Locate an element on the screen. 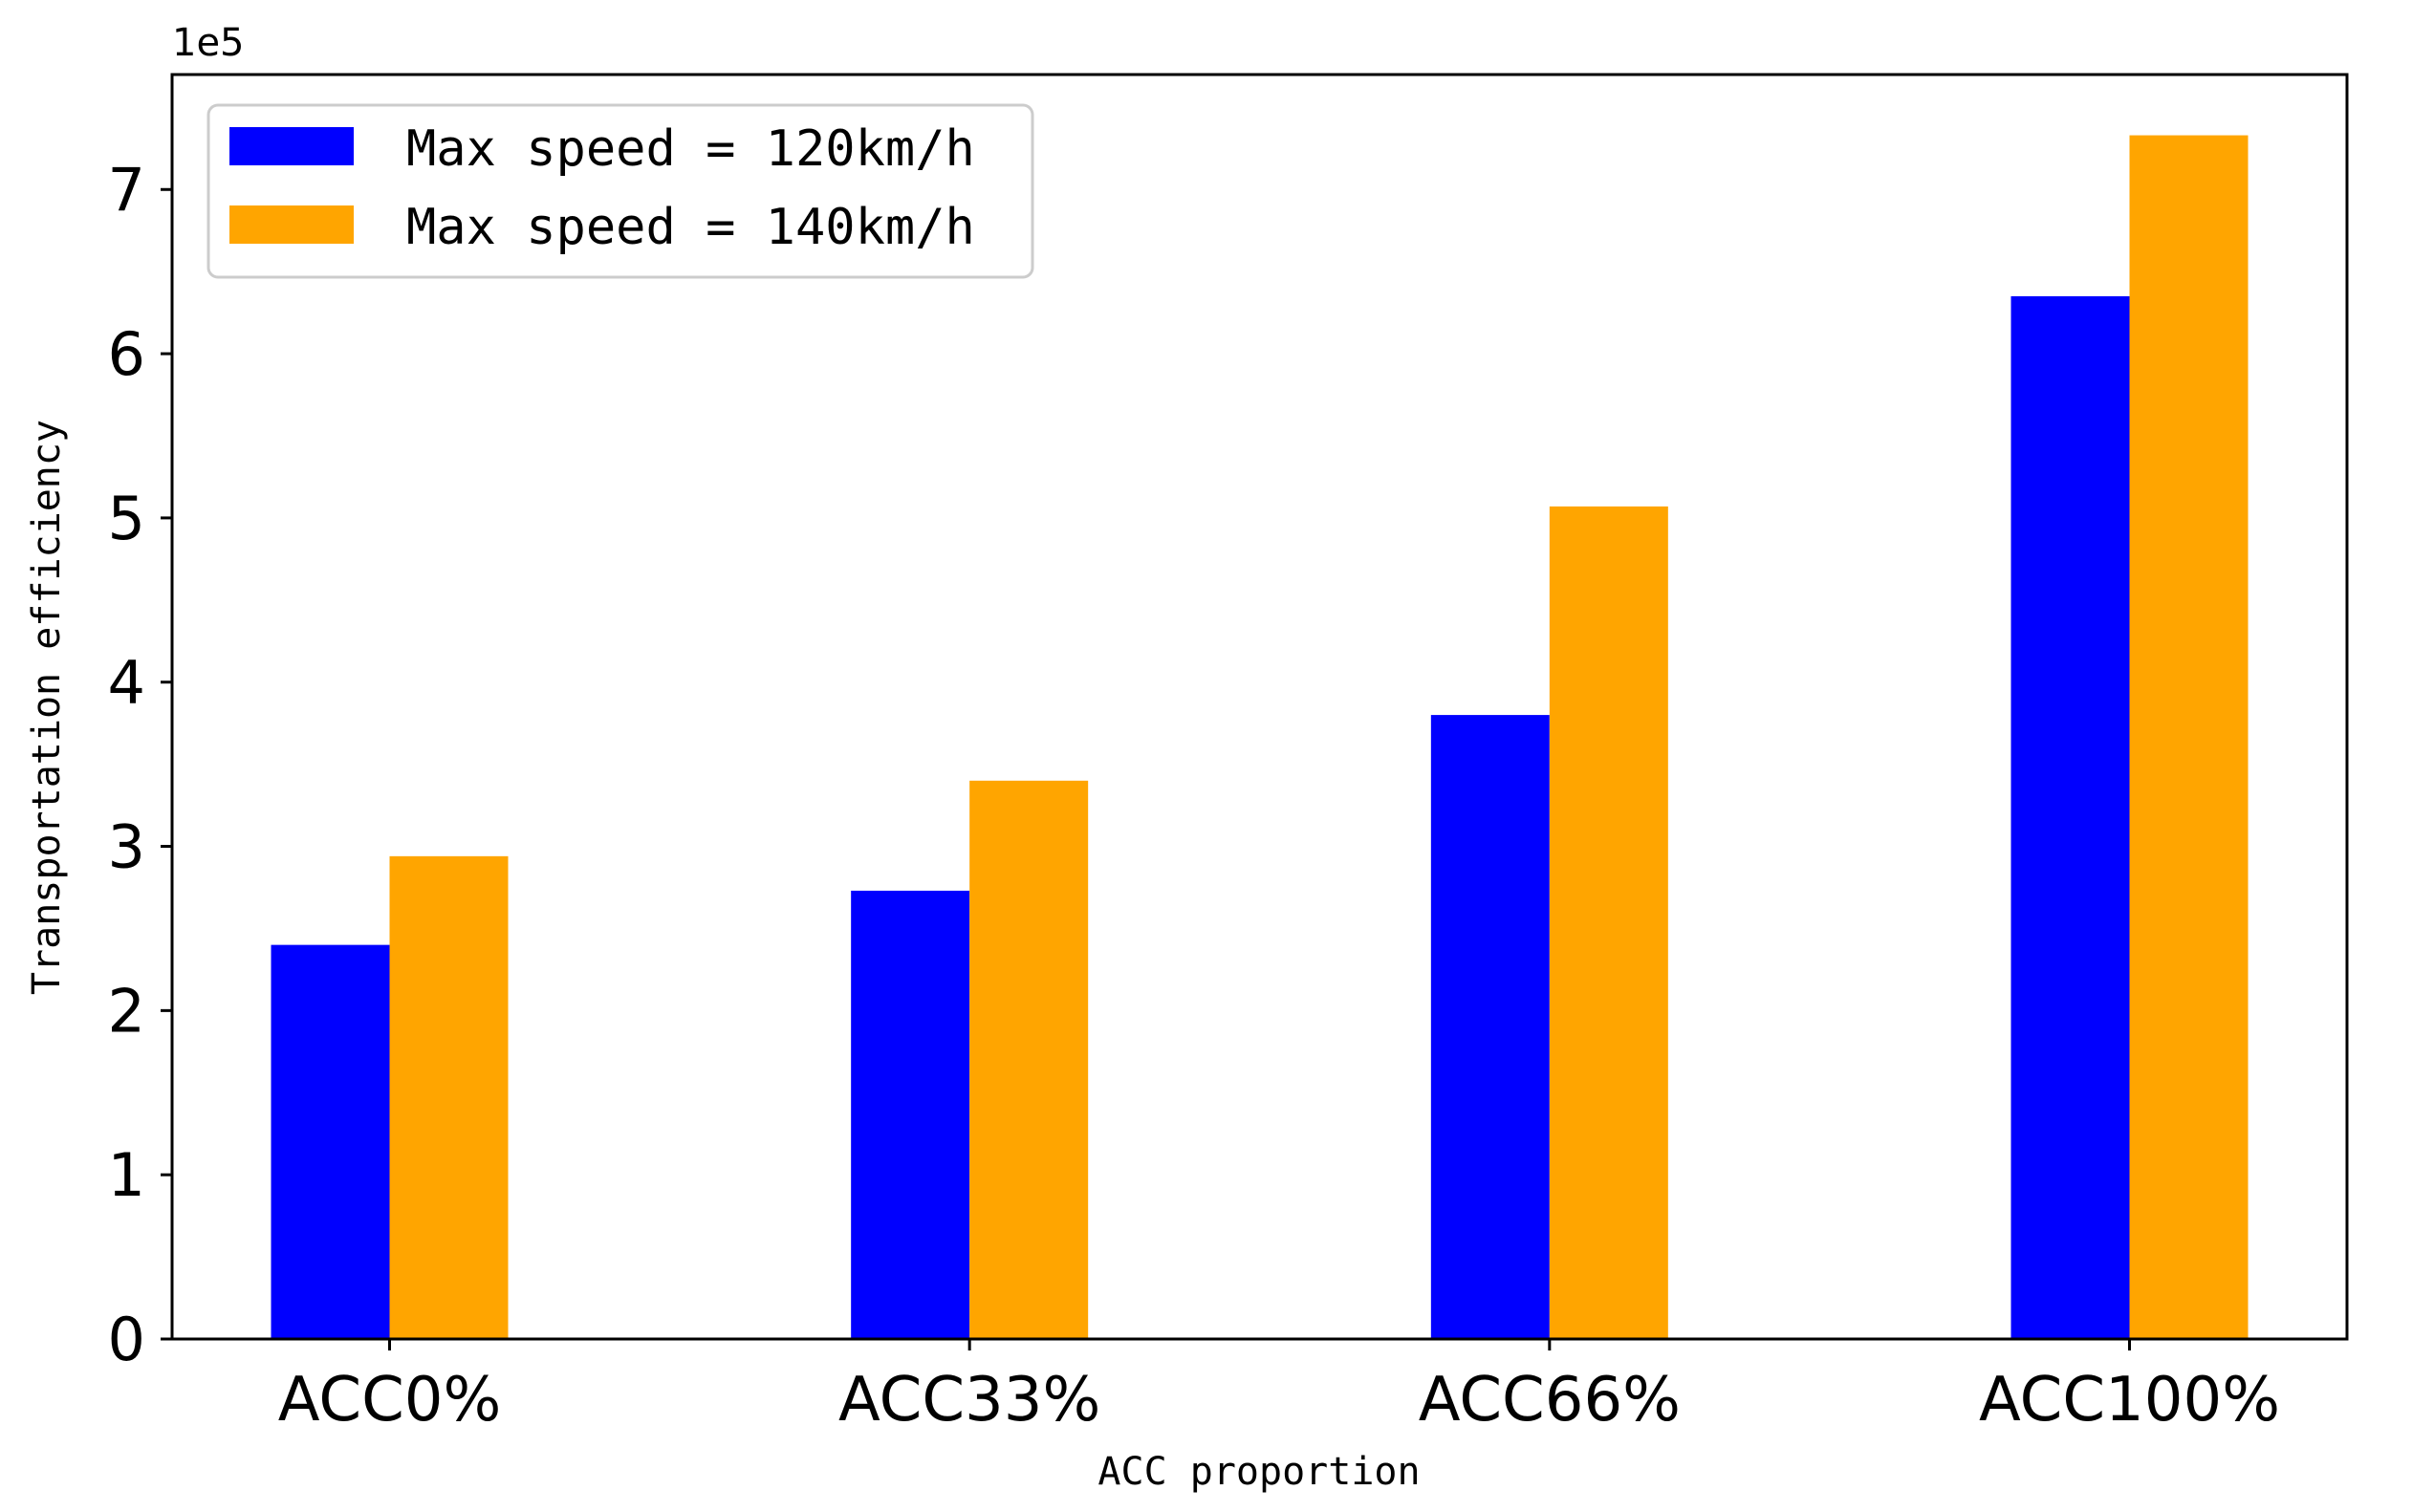 Image resolution: width=2412 pixels, height=1512 pixels. legend: Max speed = 120km/h Max speed = 140km/h is located at coordinates (620, 191).